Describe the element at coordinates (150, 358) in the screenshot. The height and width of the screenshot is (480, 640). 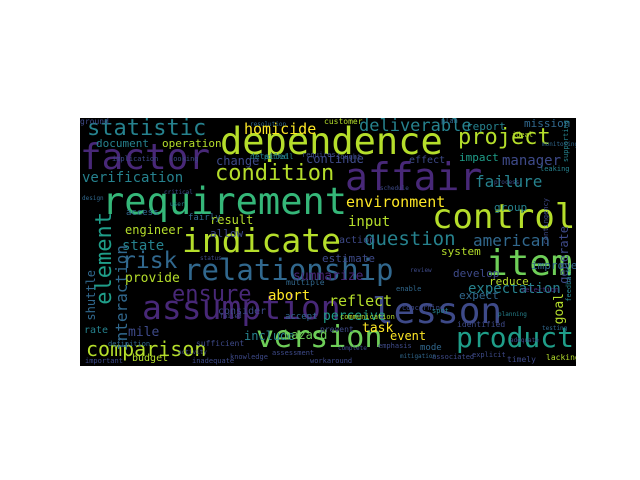
I see `cloud-word: budget` at that location.